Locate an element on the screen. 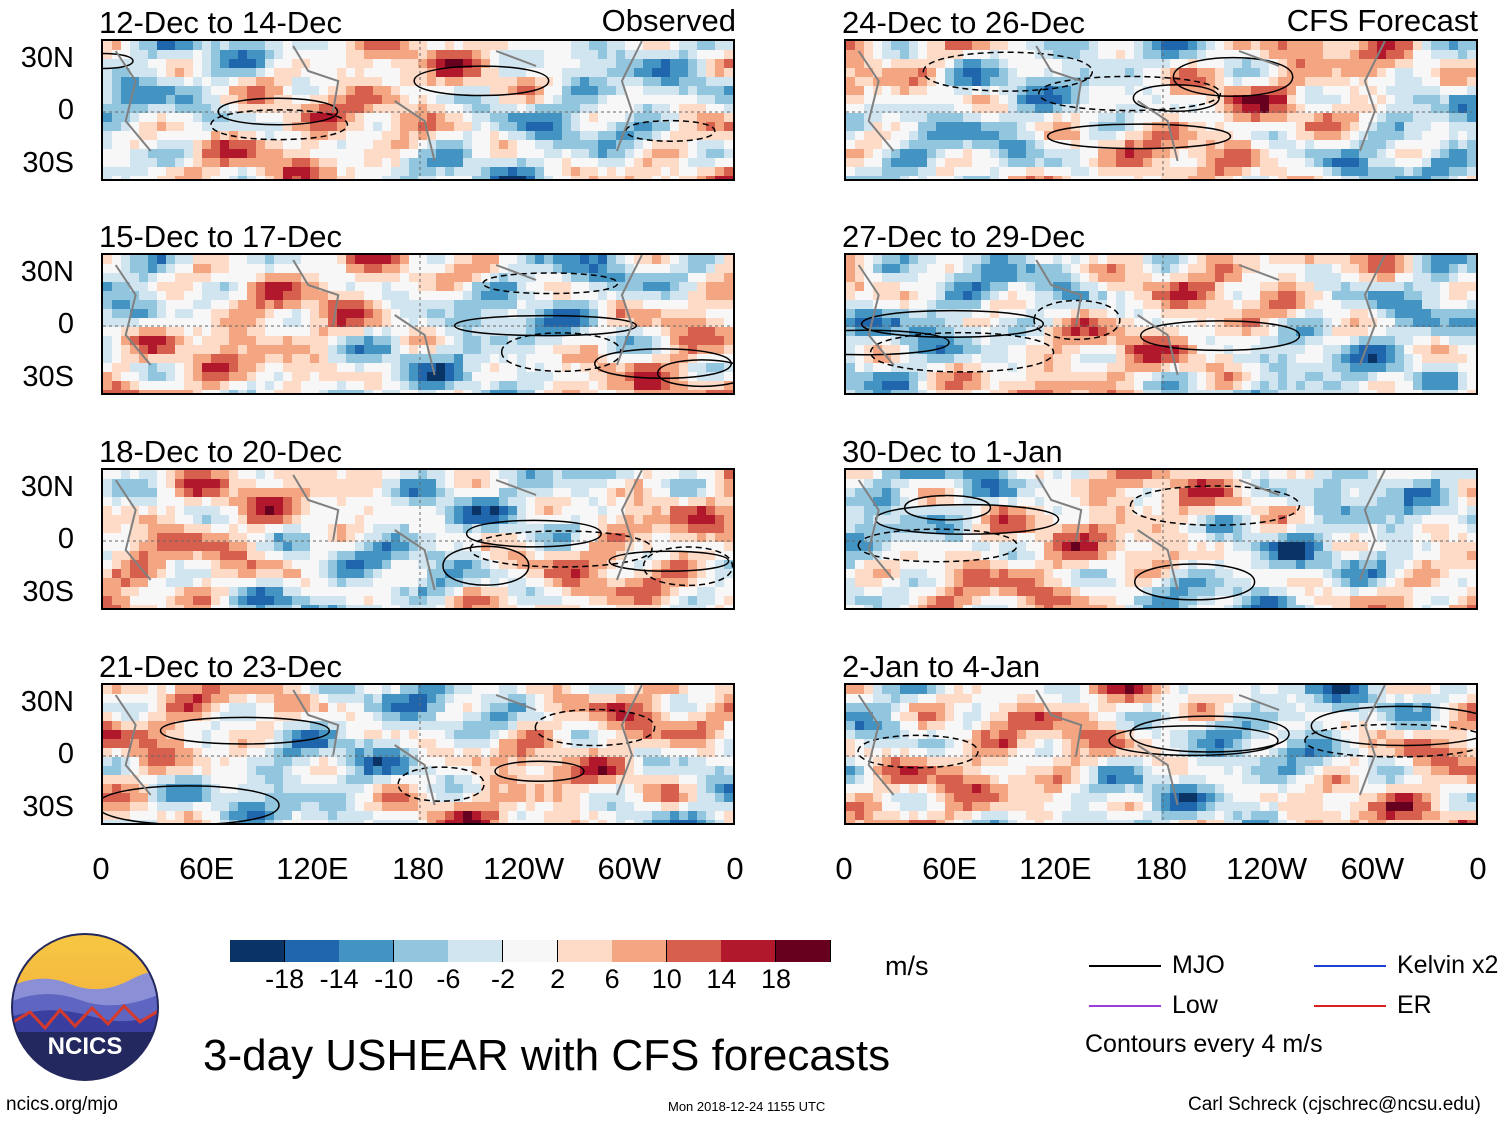  panel-title: 21-Dec to 23-Dec is located at coordinates (220, 666).